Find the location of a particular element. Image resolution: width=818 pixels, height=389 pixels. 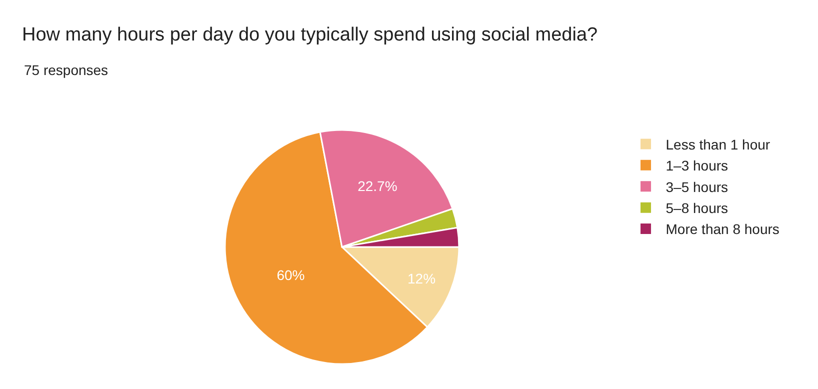

legend-label: 3–5 hours is located at coordinates (697, 186).